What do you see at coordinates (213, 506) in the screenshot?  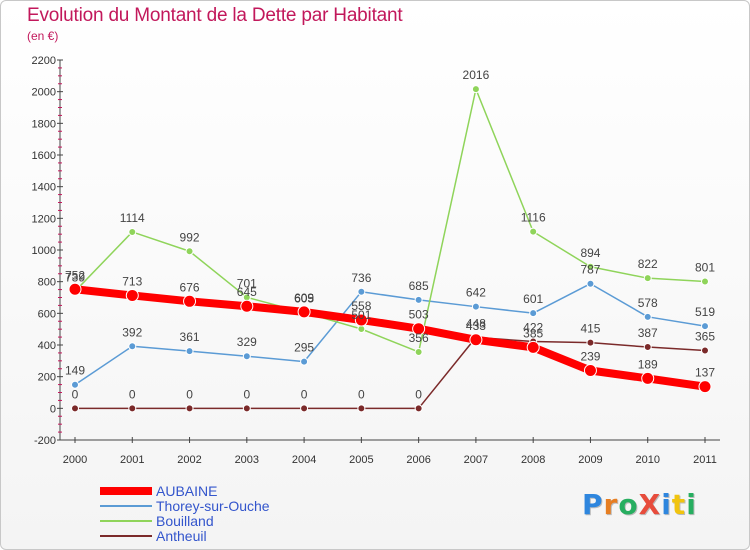 I see `legend-label: Thorey-sur-Ouche` at bounding box center [213, 506].